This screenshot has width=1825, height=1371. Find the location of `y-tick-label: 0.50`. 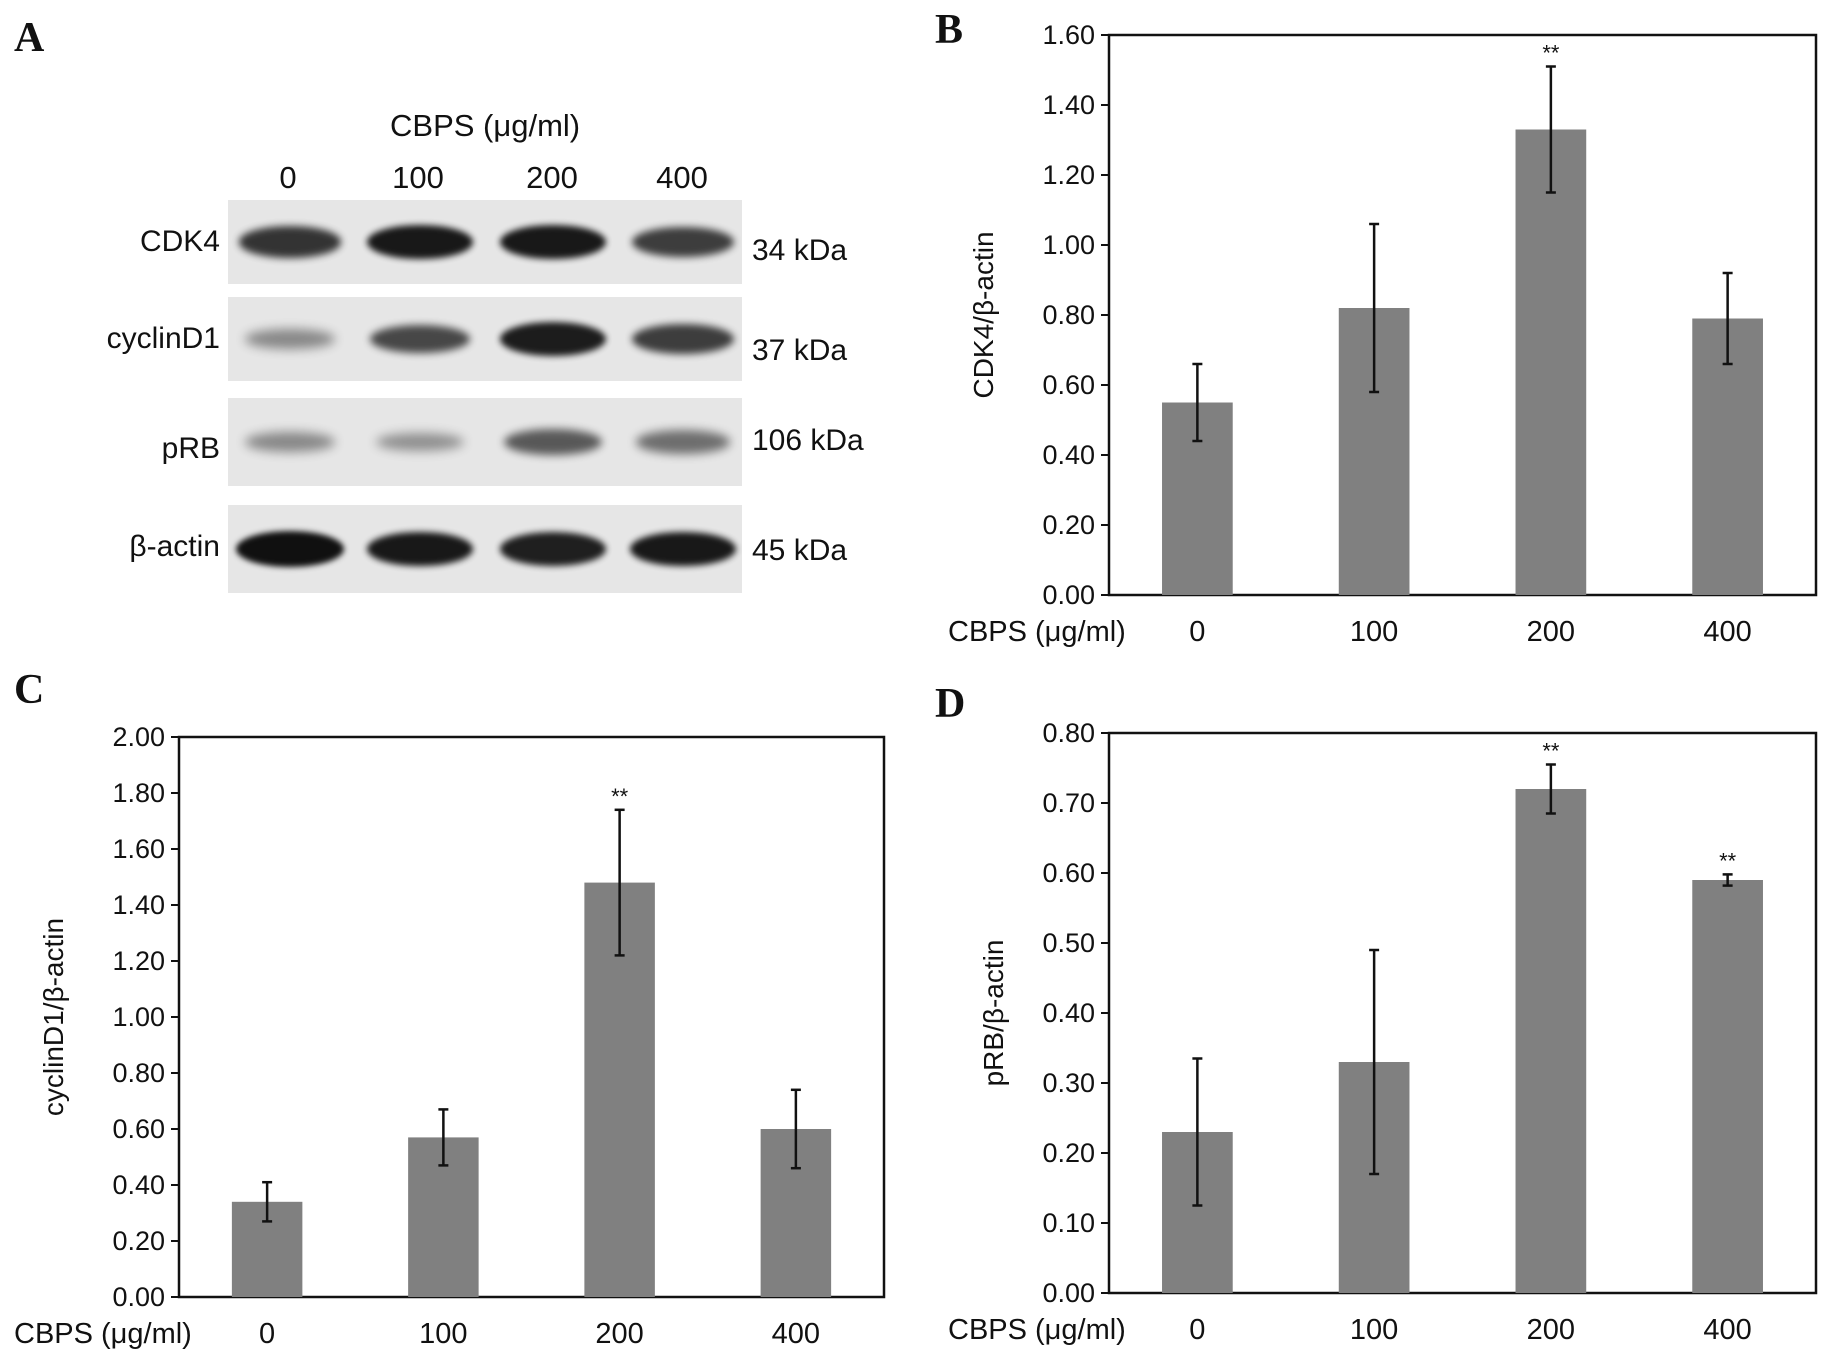

y-tick-label: 0.50 is located at coordinates (1068, 943).